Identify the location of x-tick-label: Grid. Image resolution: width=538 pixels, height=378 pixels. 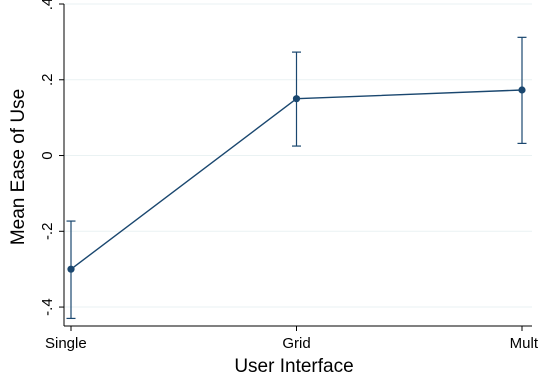
(296, 343).